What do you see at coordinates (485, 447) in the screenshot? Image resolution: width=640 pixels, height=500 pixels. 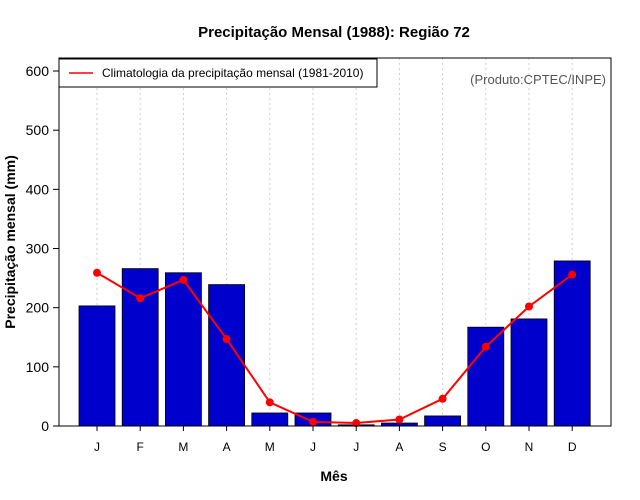 I see `x-tick-label: O` at bounding box center [485, 447].